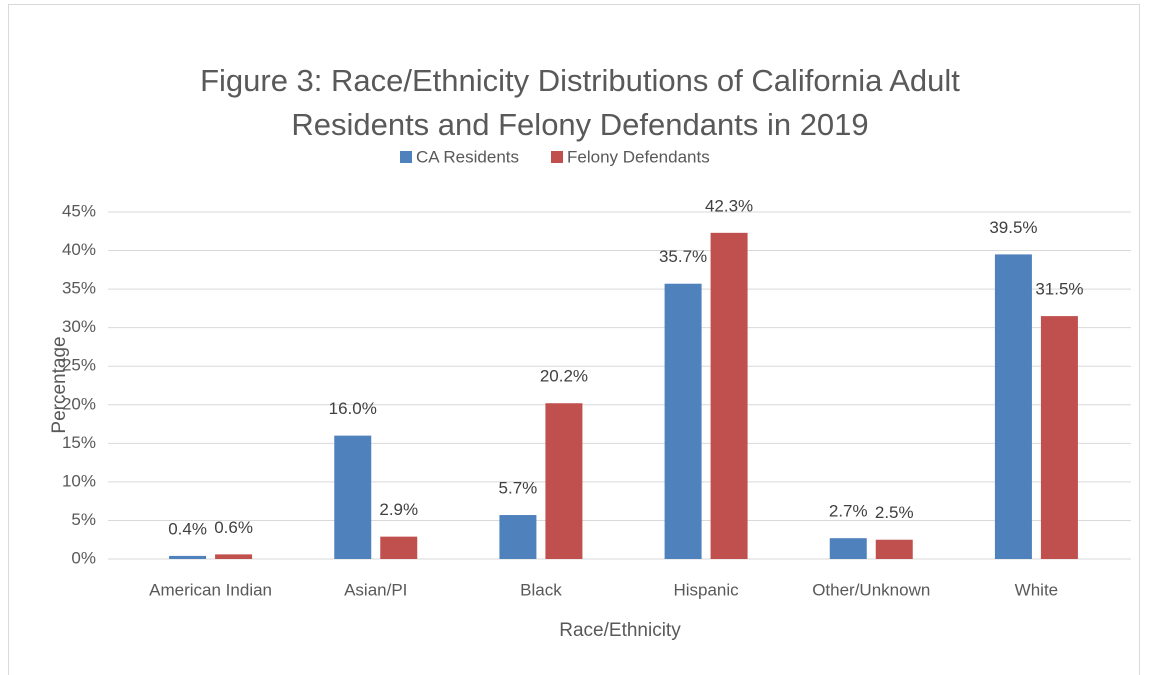 The width and height of the screenshot is (1149, 675). What do you see at coordinates (375, 589) in the screenshot?
I see `x-tick-label: Asian/PI` at bounding box center [375, 589].